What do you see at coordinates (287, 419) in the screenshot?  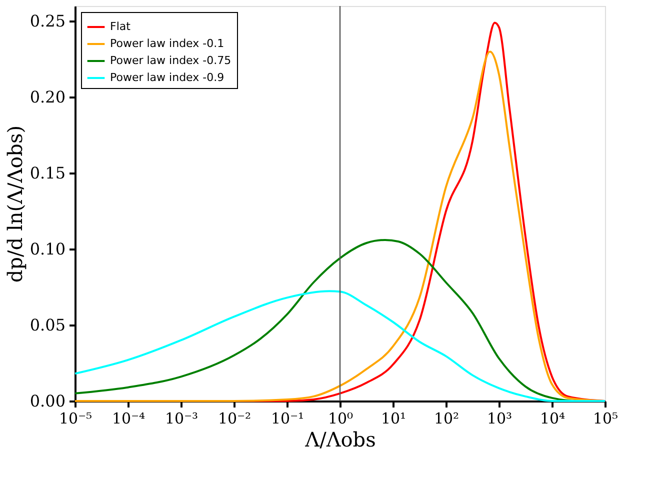 I see `x-tick-label: 10⁻¹` at bounding box center [287, 419].